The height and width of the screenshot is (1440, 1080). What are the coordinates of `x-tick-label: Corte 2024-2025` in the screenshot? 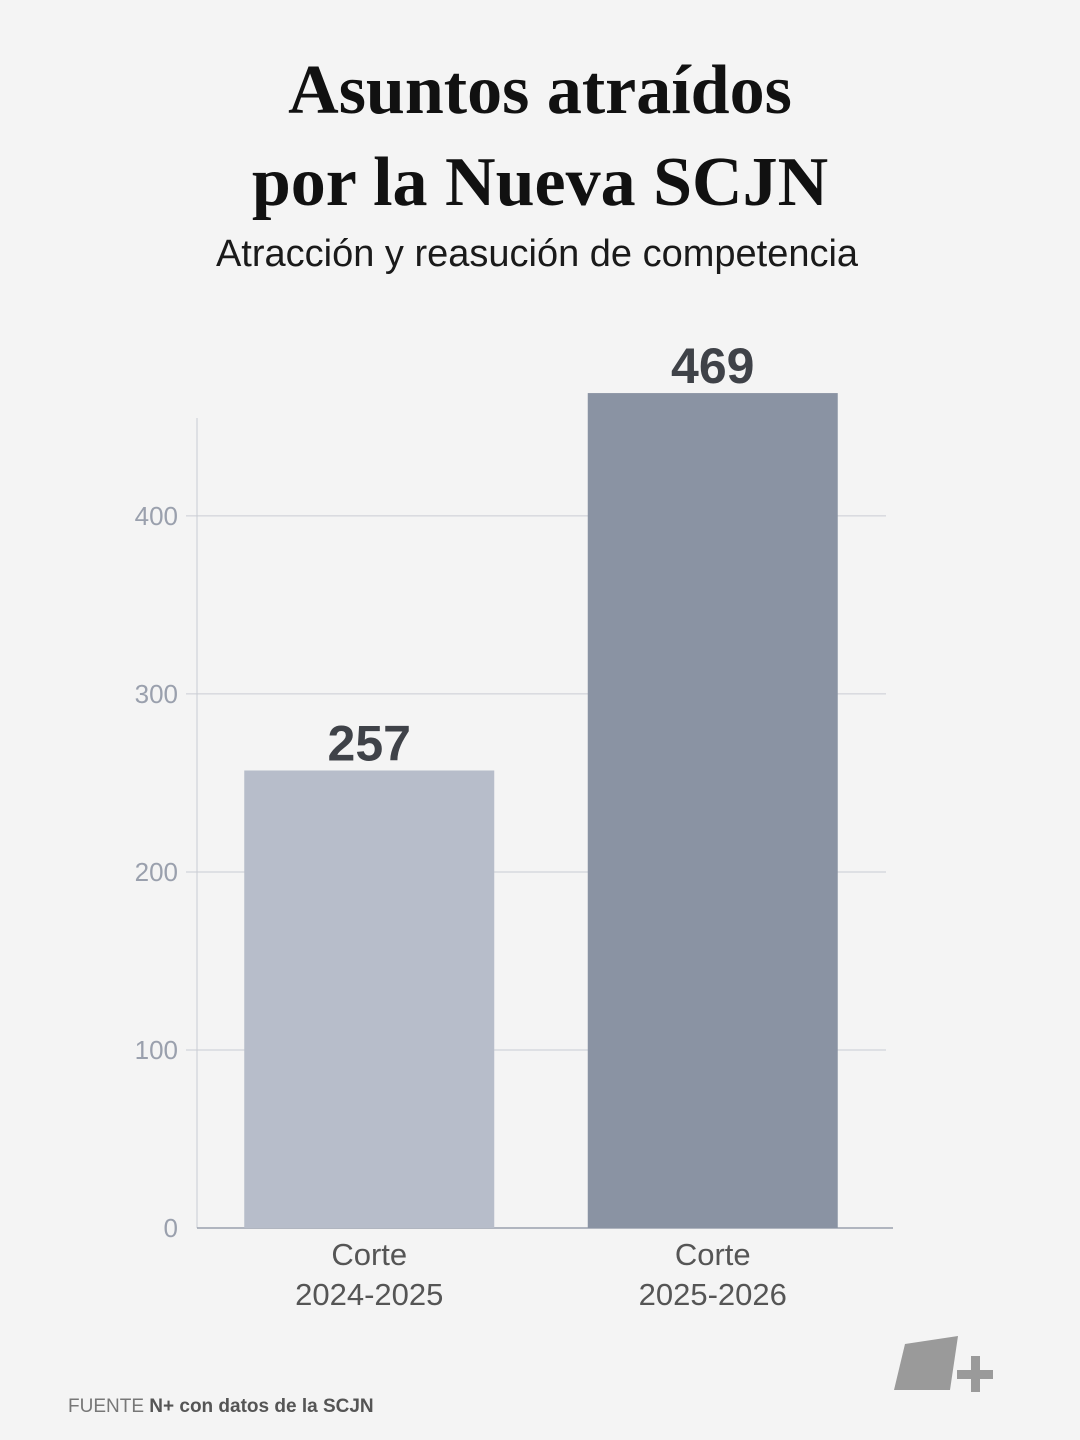 It's located at (369, 1274).